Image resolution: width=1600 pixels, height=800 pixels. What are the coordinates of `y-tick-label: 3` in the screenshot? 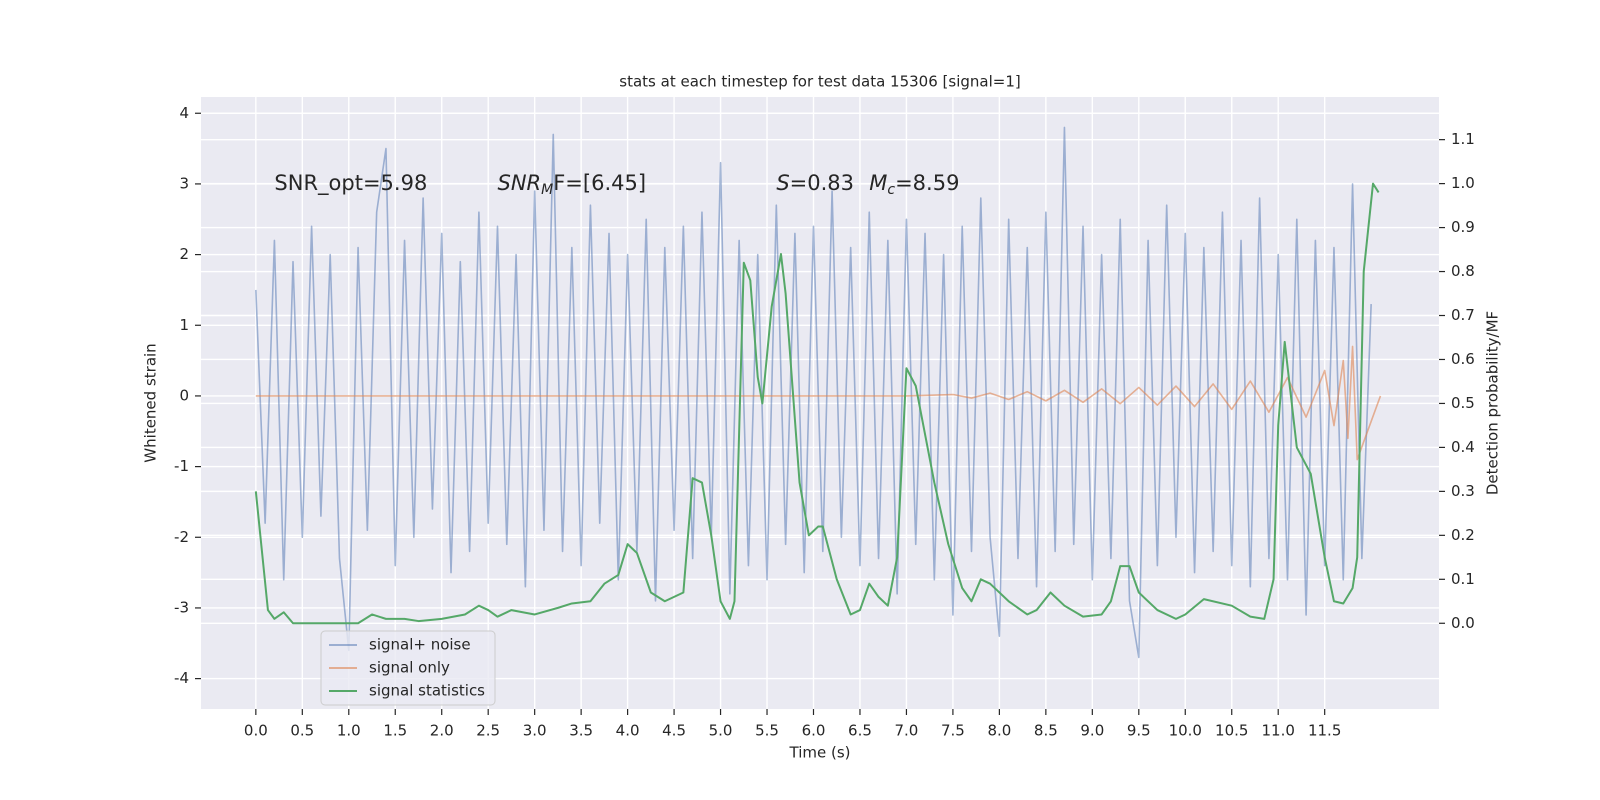 It's located at (184, 183).